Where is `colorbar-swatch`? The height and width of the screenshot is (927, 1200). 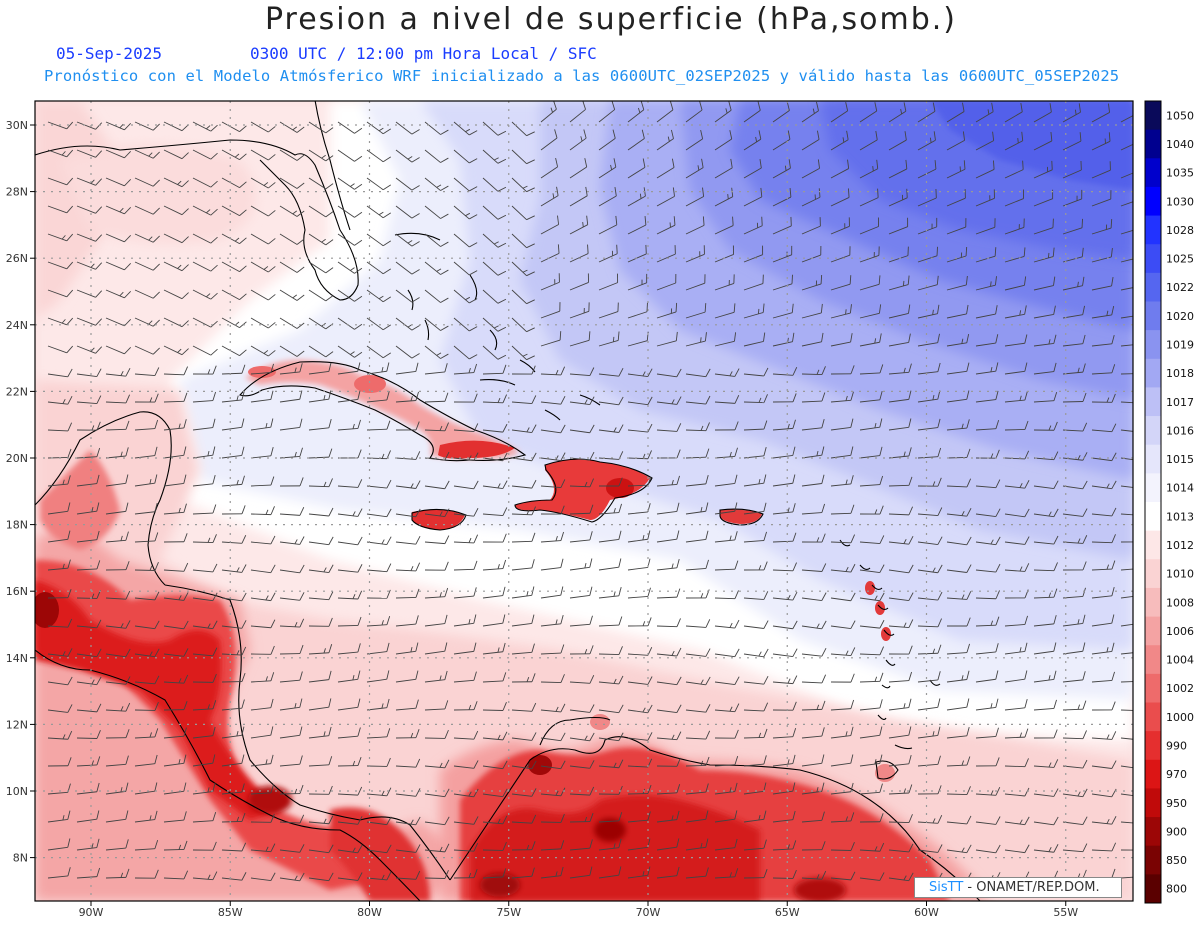
colorbar-swatch is located at coordinates (1153, 832).